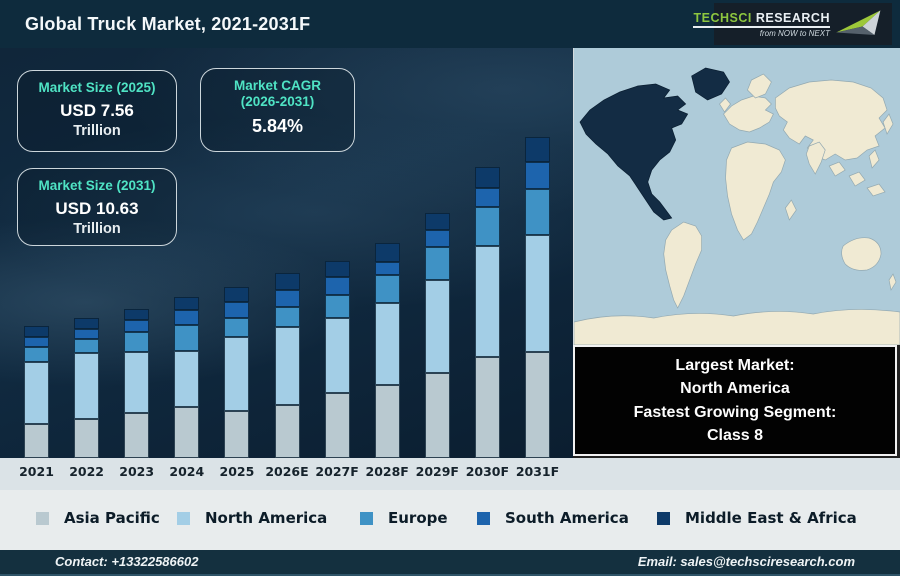 This screenshot has height=576, width=900. Describe the element at coordinates (761, 24) in the screenshot. I see `logo-text: TechSci Research from NOW to NEXT` at that location.